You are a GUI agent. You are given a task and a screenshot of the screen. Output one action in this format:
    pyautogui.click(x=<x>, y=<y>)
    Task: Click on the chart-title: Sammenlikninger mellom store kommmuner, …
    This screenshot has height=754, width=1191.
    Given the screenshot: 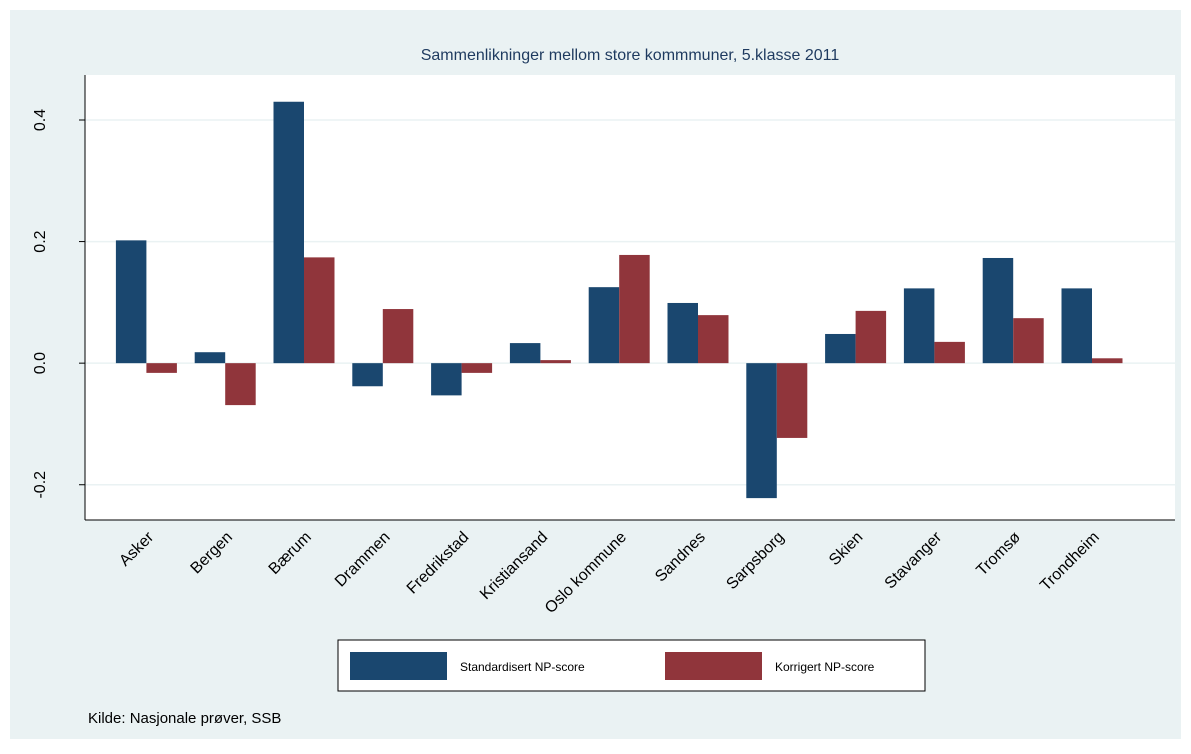 What is the action you would take?
    pyautogui.click(x=630, y=55)
    